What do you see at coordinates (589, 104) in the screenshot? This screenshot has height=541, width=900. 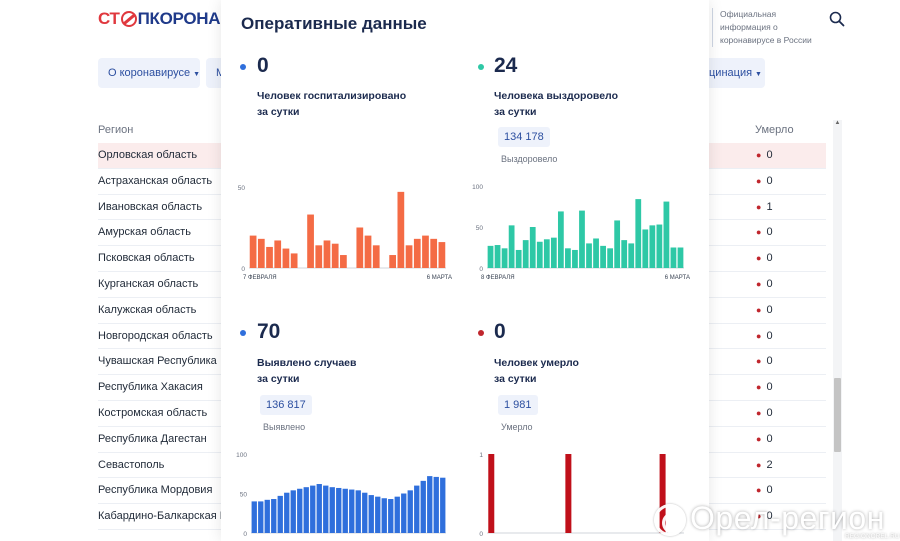 I see `recovered-description: Человека выздоровело за сутки` at bounding box center [589, 104].